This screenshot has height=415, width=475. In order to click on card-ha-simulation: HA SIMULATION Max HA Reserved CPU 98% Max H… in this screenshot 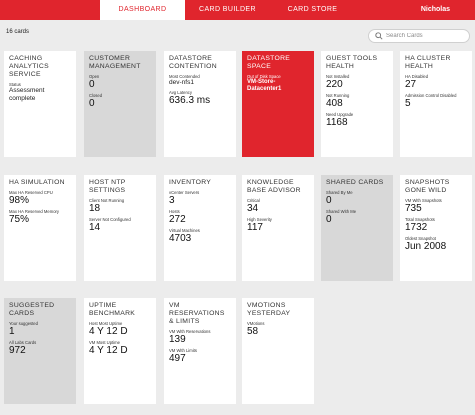, I will do `click(40, 228)`.